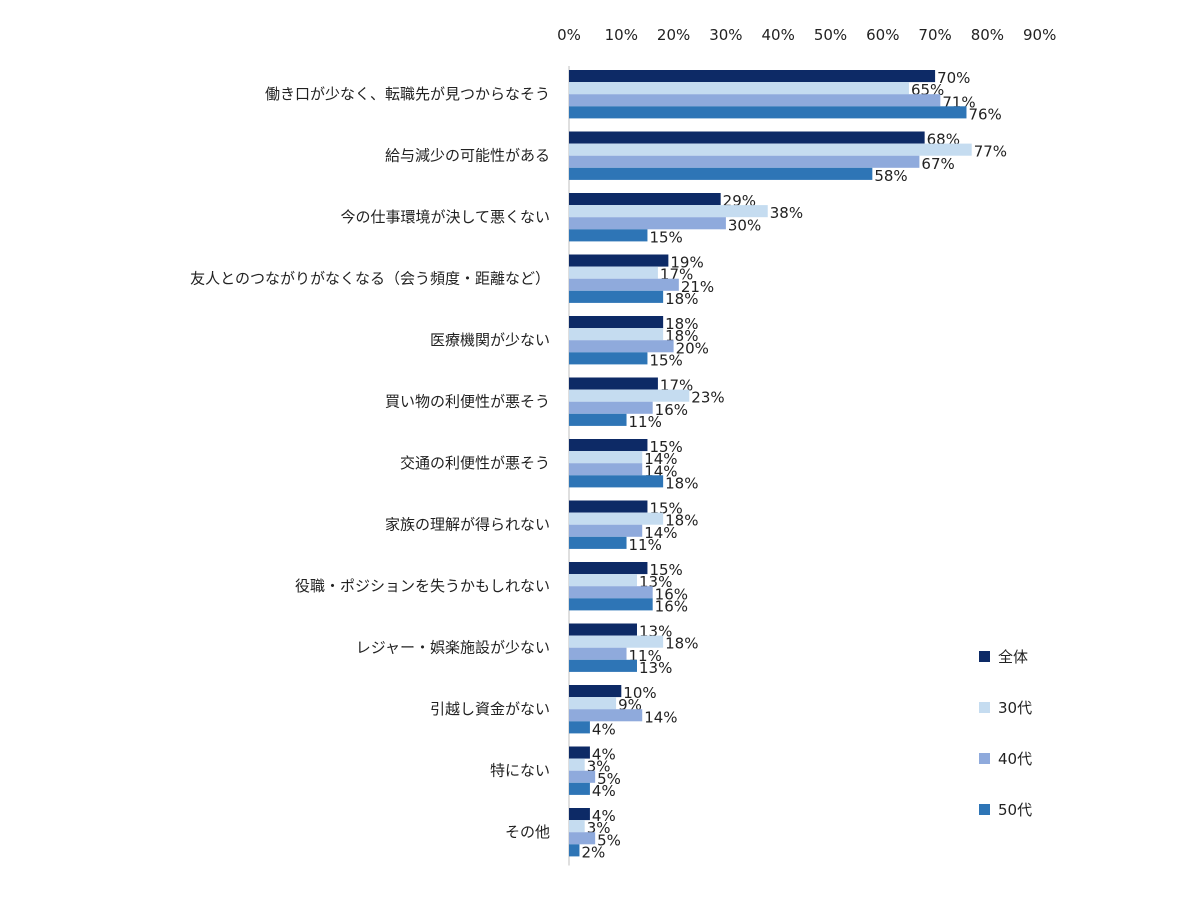 The image size is (1200, 899). I want to click on legend-label: 30代, so click(1015, 708).